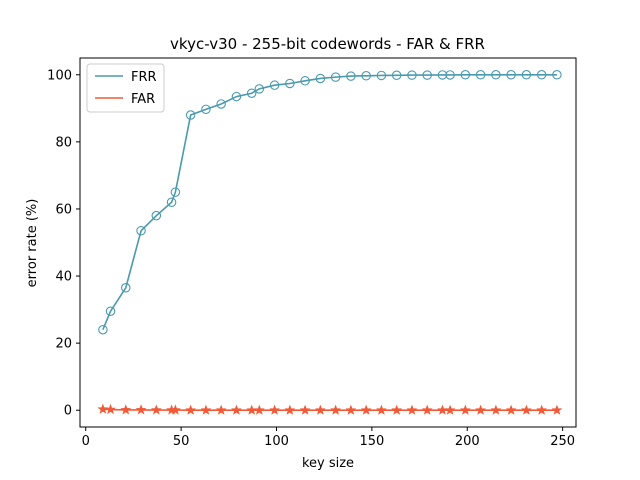 The width and height of the screenshot is (640, 480). I want to click on legend: FRR FAR, so click(125, 88).